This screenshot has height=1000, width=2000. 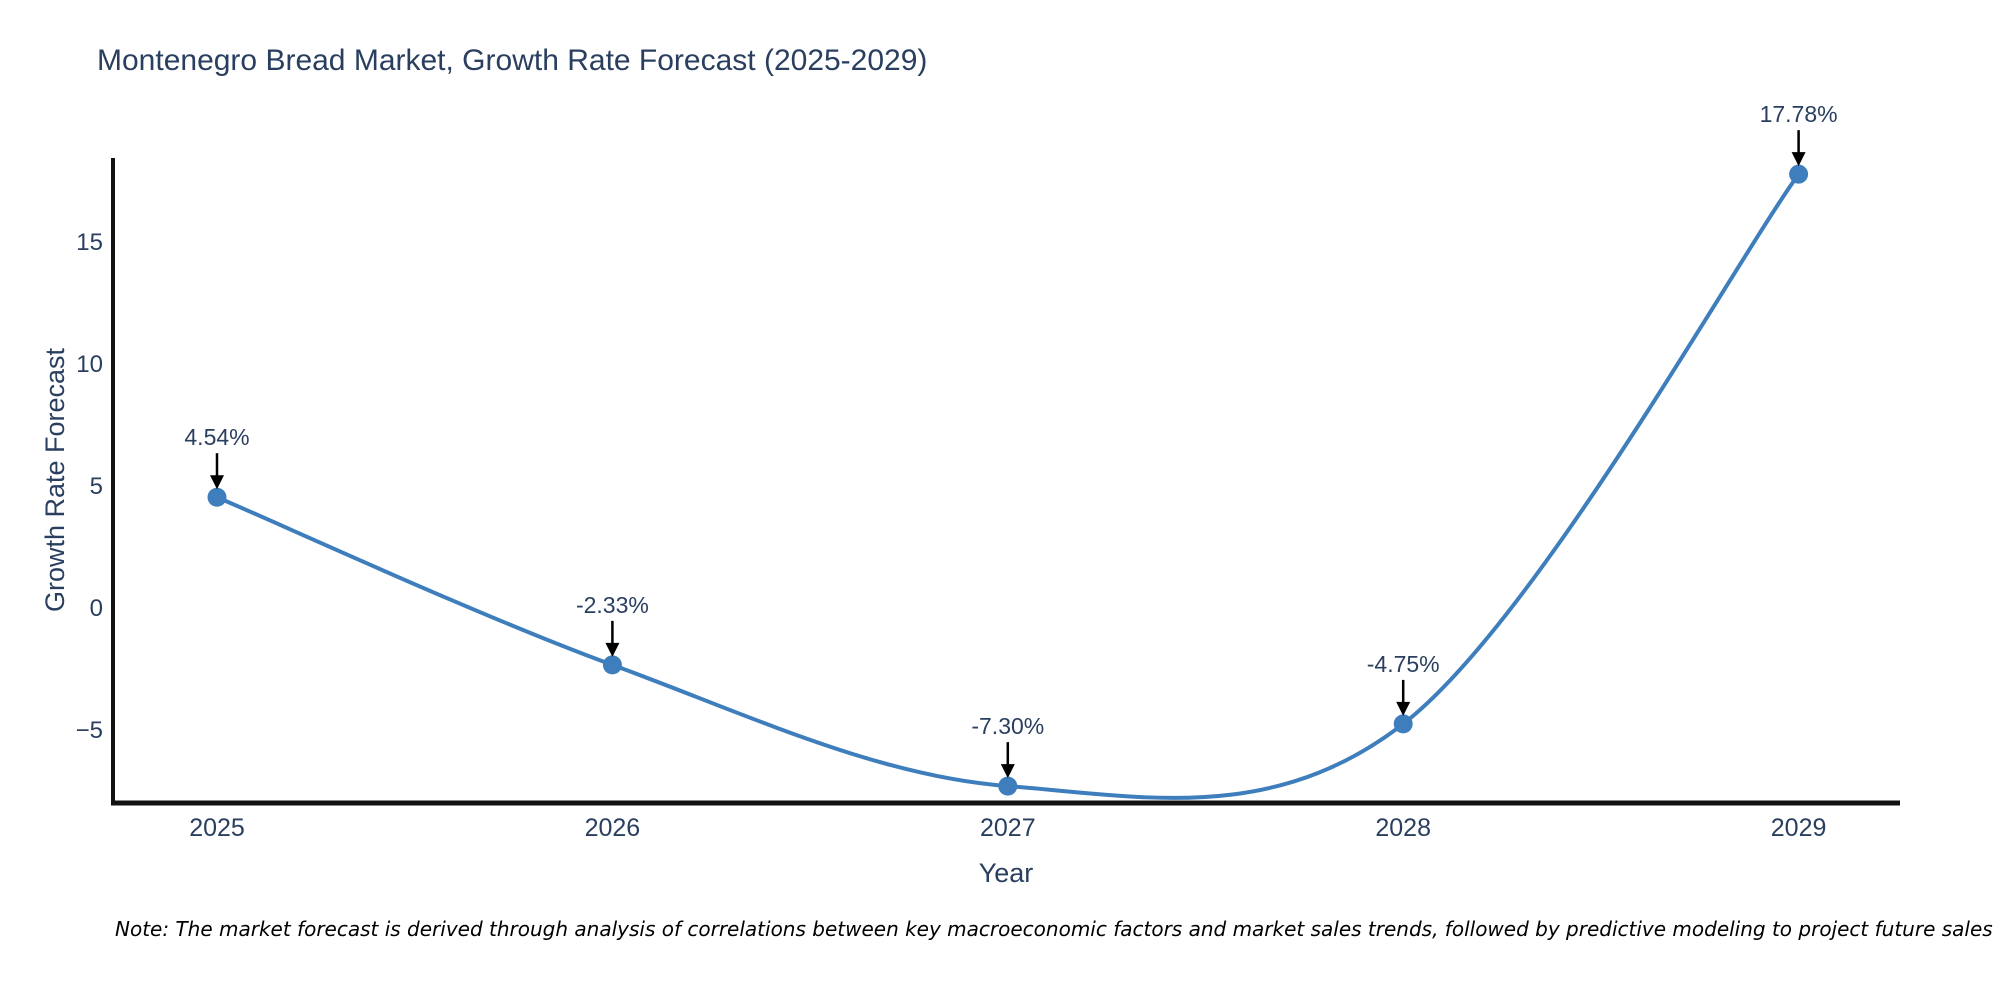 I want to click on x-tick-label: 2028, so click(x=1403, y=828).